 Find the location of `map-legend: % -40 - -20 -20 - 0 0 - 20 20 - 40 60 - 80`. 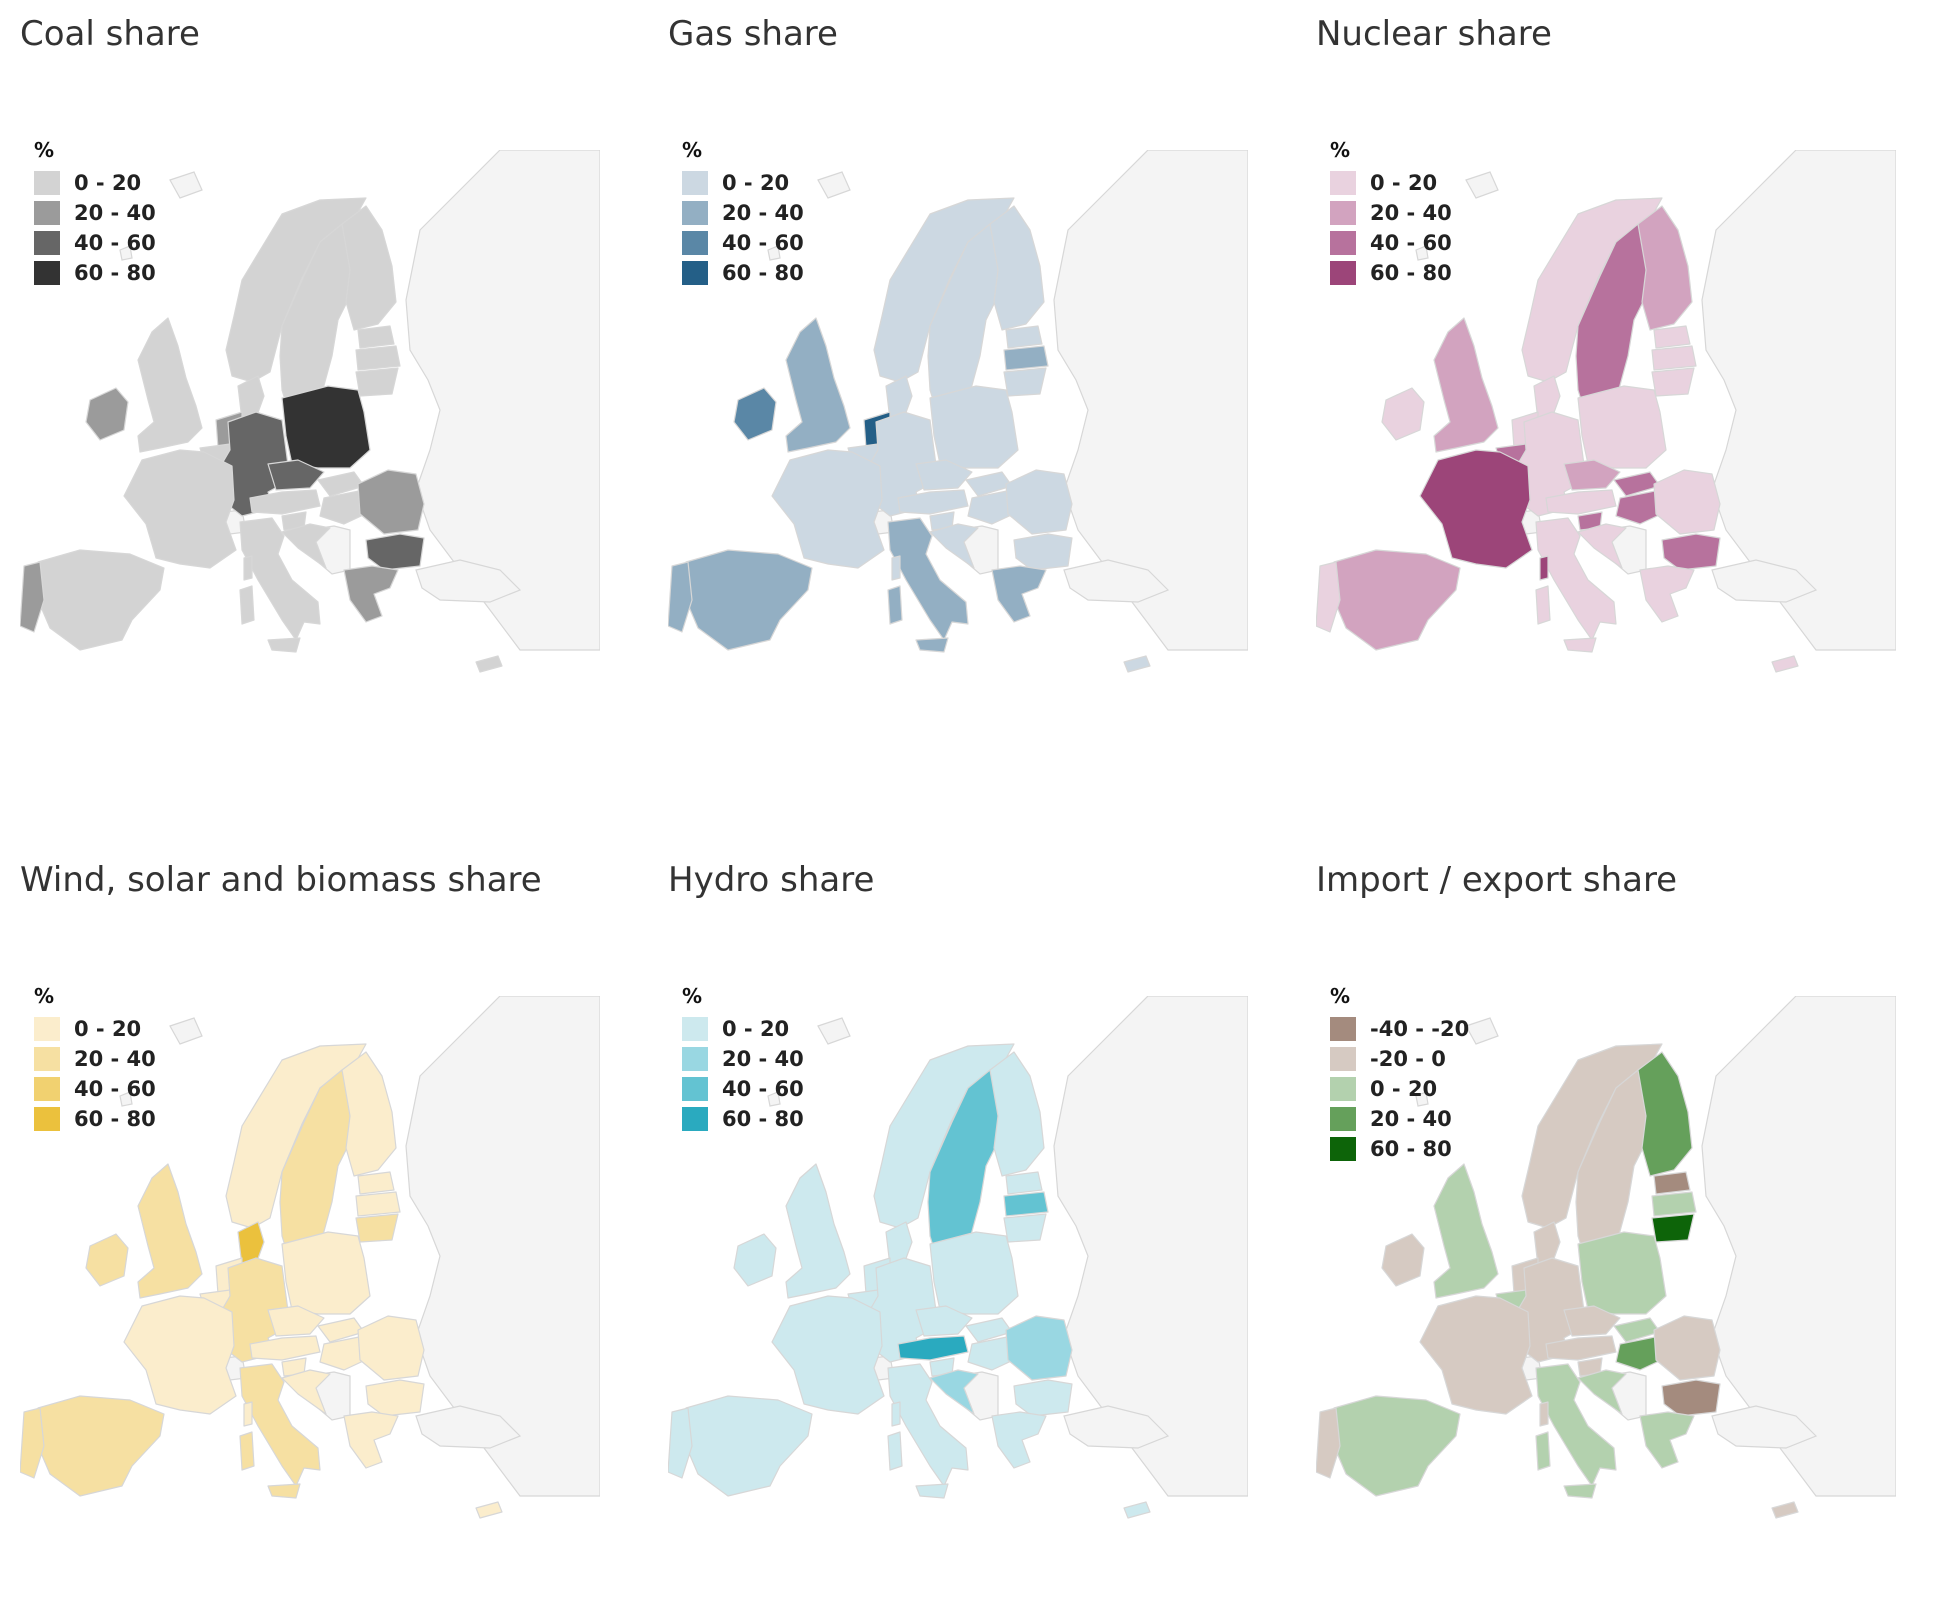

map-legend: % -40 - -20 -20 - 0 0 - 20 20 - 40 60 - 80 is located at coordinates (1399, 1074).